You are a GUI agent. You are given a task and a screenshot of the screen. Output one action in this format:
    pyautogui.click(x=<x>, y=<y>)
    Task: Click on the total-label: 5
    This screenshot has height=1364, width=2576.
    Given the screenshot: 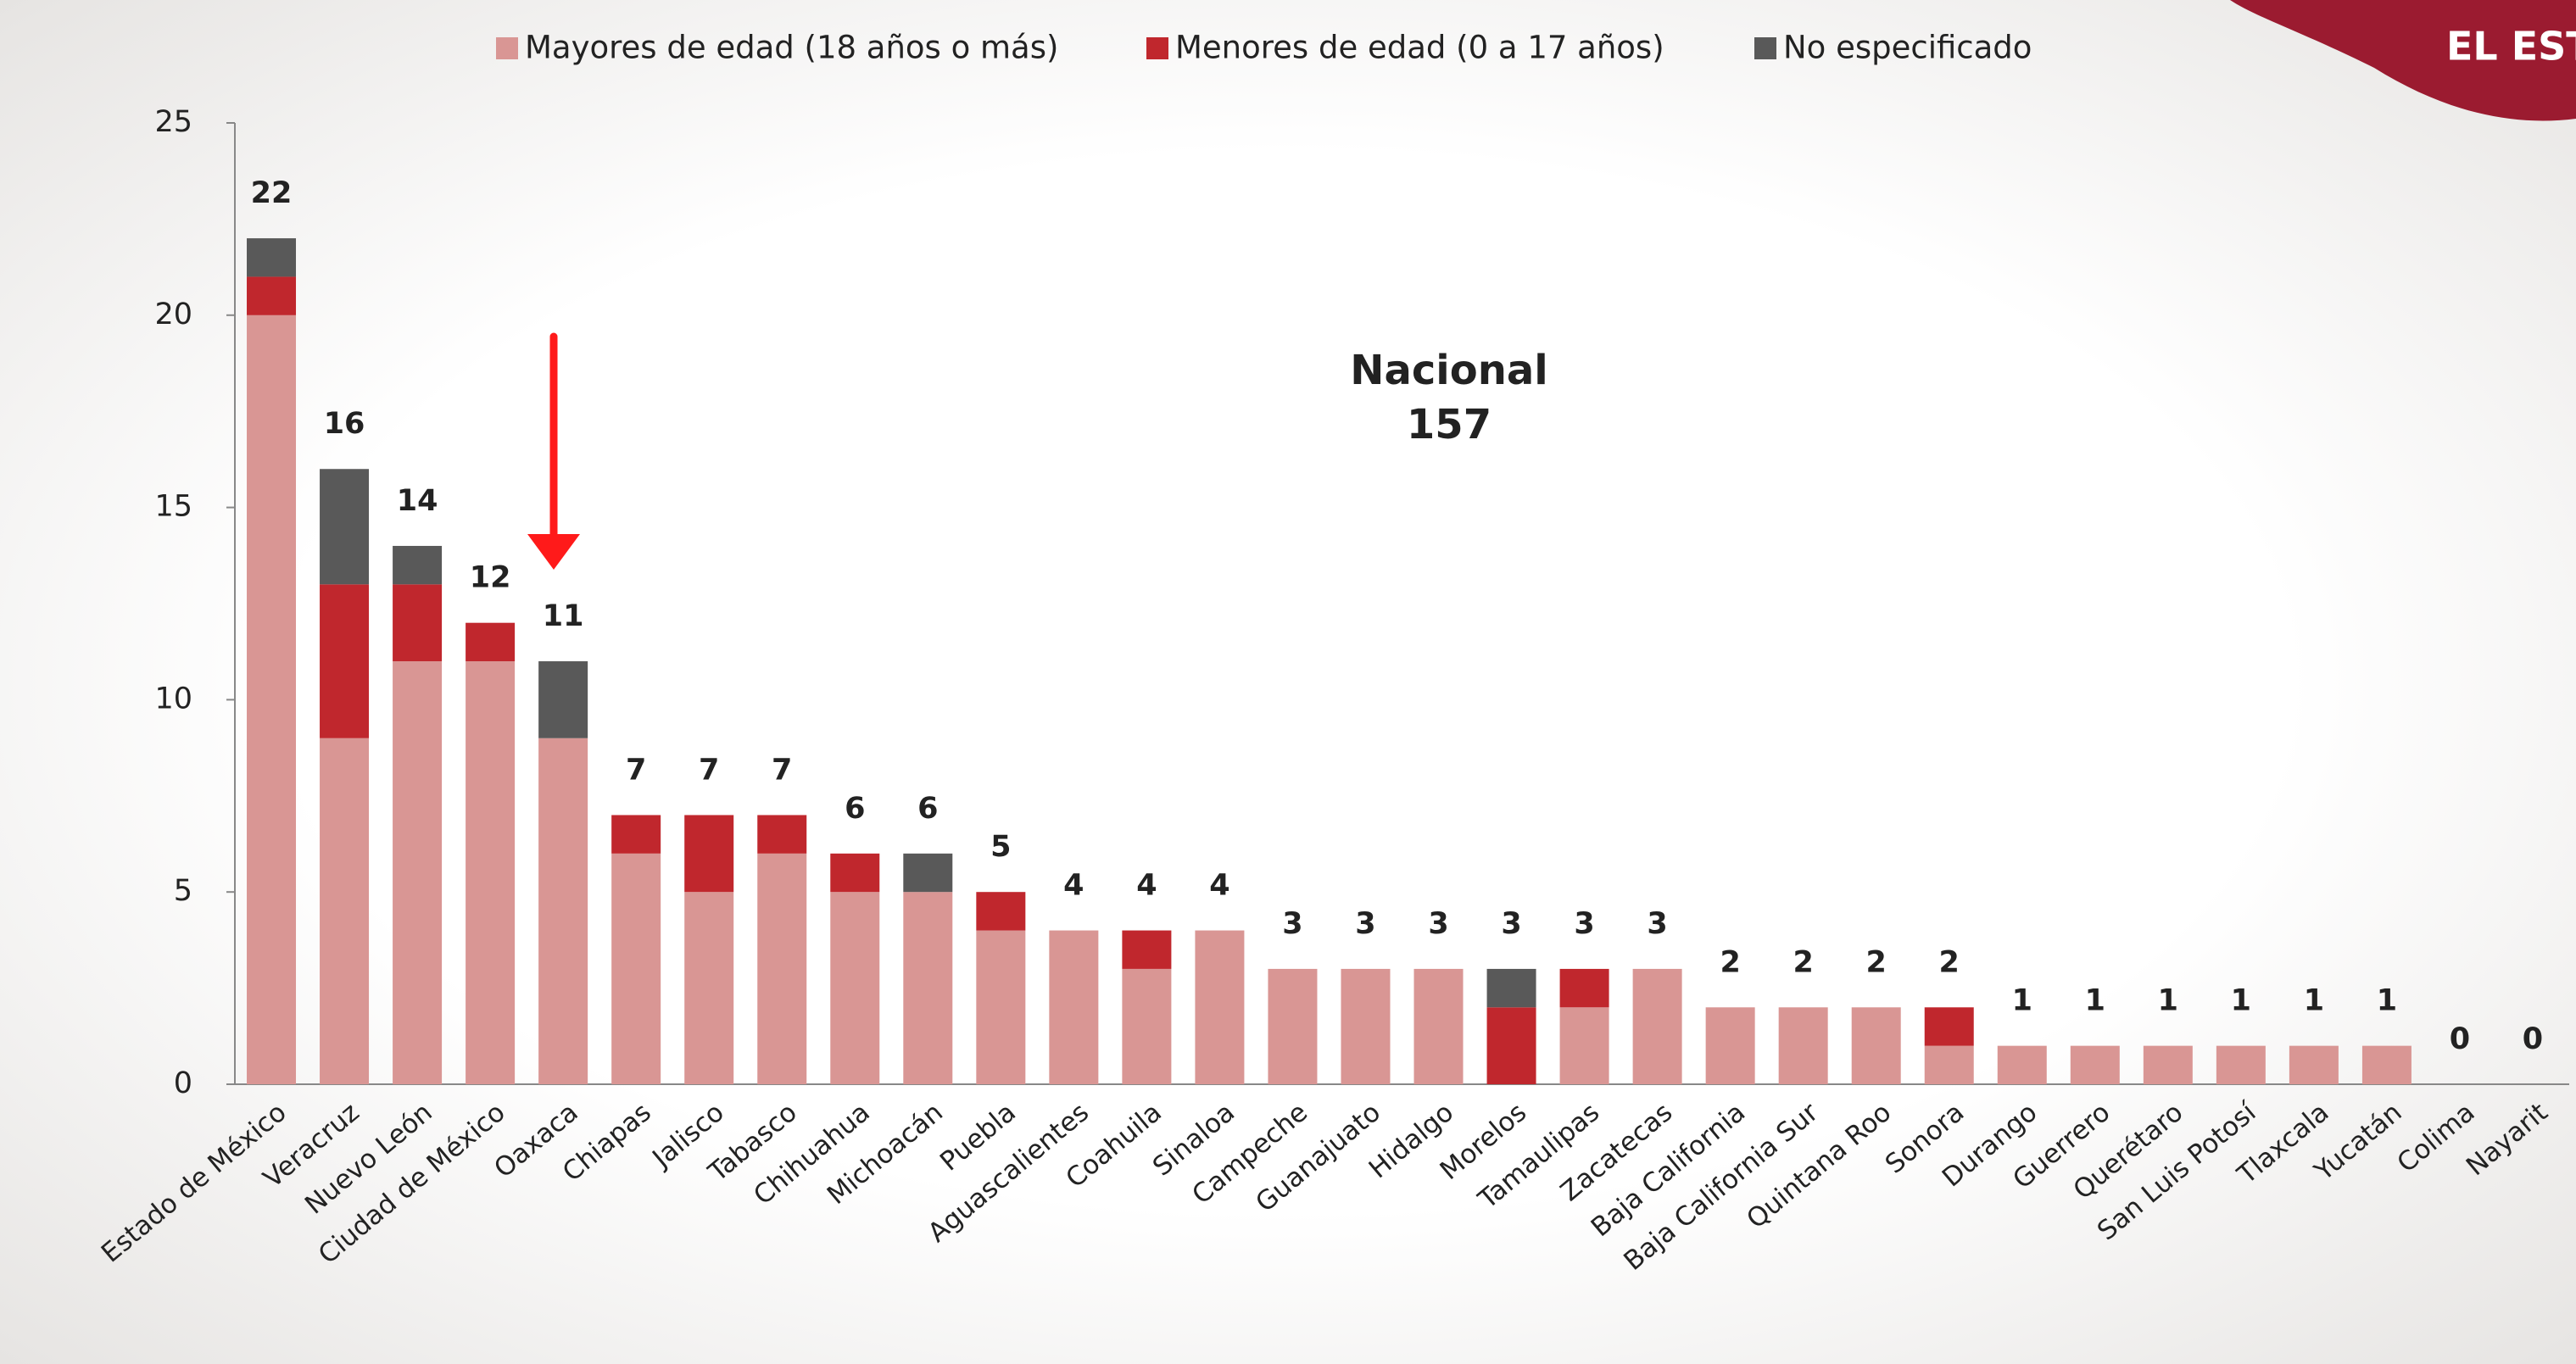 What is the action you would take?
    pyautogui.click(x=1000, y=847)
    